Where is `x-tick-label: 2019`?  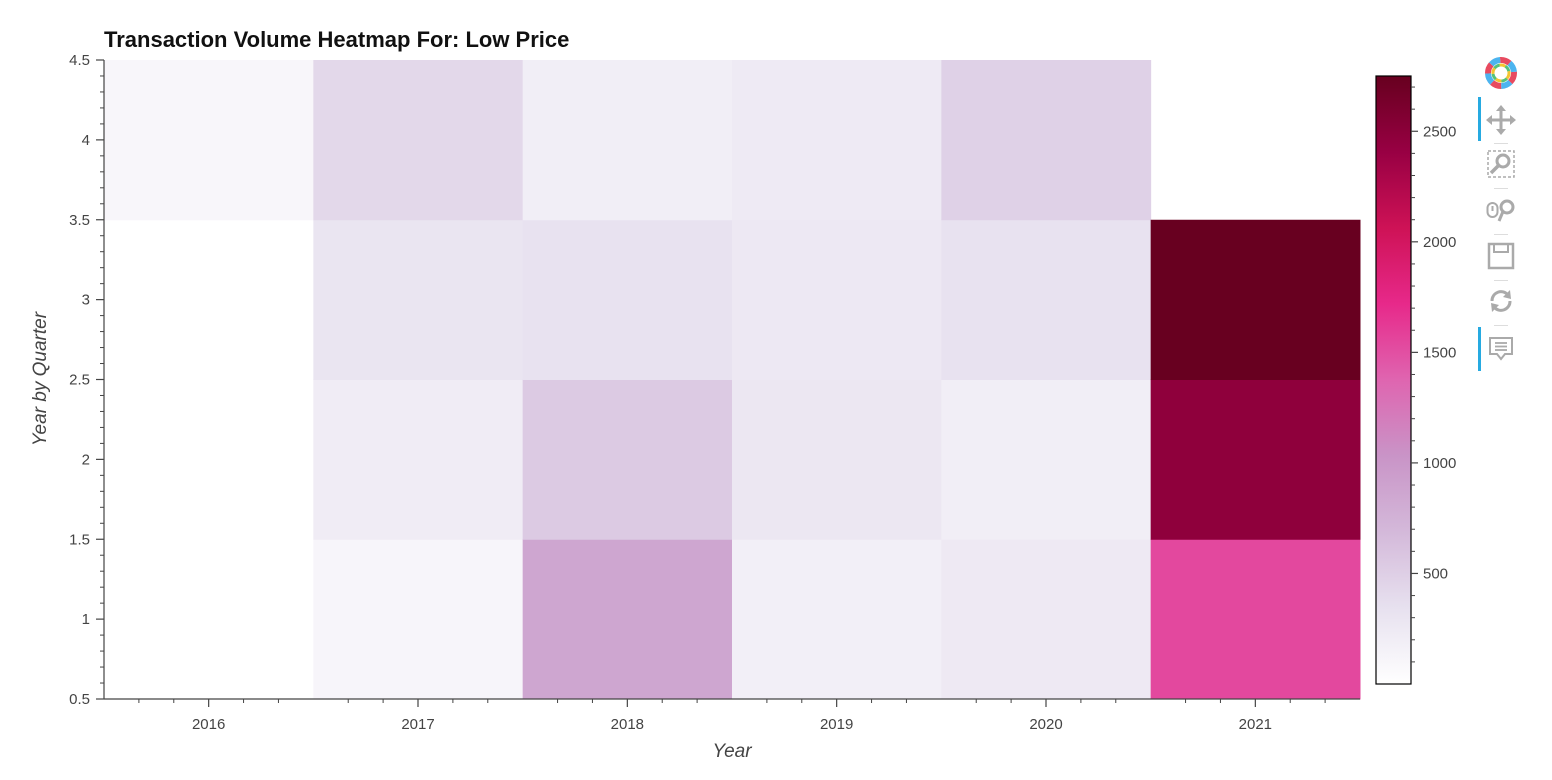
x-tick-label: 2019 is located at coordinates (836, 724).